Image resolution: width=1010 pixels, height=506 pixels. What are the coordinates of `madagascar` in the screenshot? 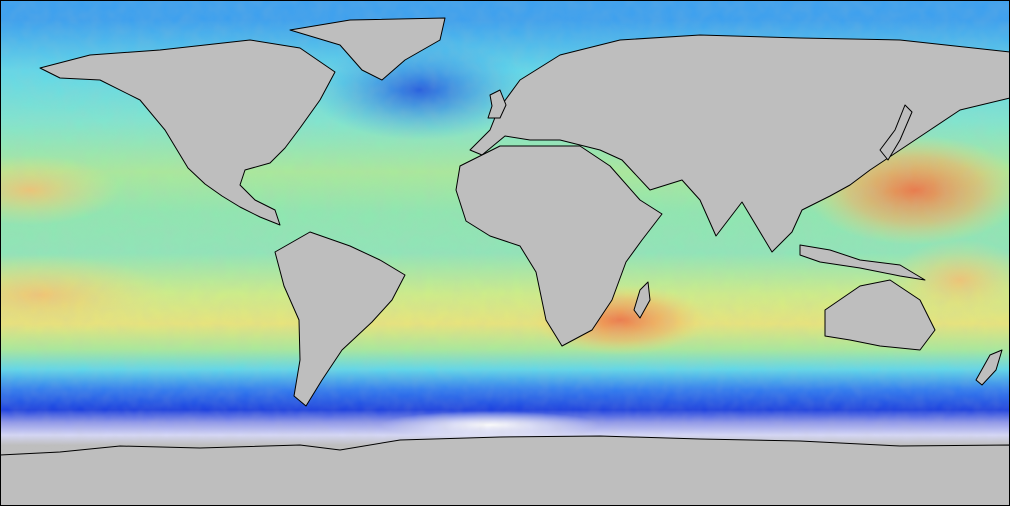 It's located at (642, 300).